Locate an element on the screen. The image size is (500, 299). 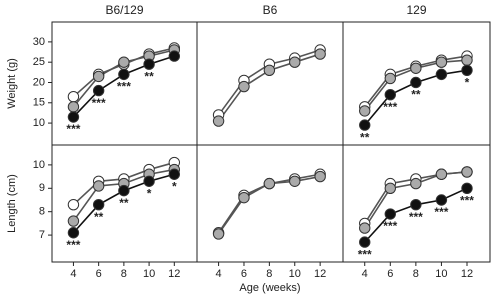
y-tick-label: 8 is located at coordinates (42, 212).